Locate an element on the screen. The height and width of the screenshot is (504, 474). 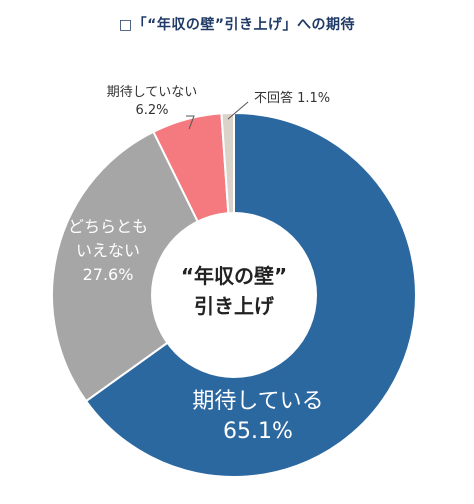
leader-no-answer is located at coordinates (238, 110).